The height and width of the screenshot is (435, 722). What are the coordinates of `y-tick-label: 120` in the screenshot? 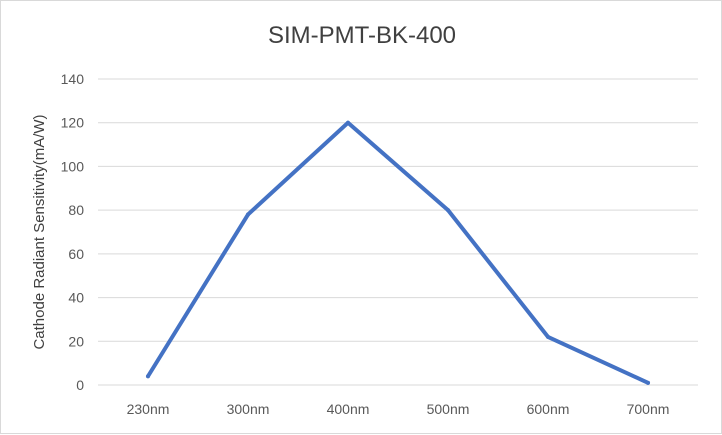 It's located at (73, 123).